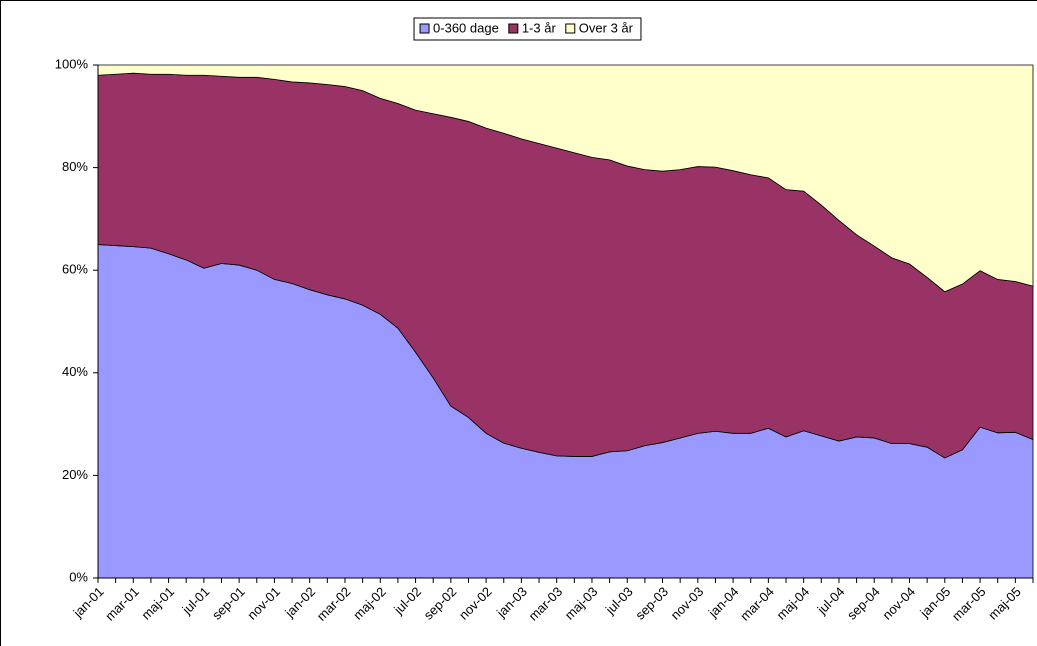 Image resolution: width=1037 pixels, height=646 pixels. I want to click on legend: 0-360 dage 1-3 år Over 3 år, so click(527, 29).